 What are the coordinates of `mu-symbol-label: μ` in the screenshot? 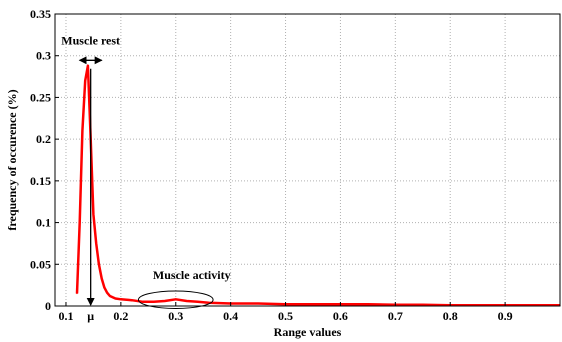 It's located at (90, 316).